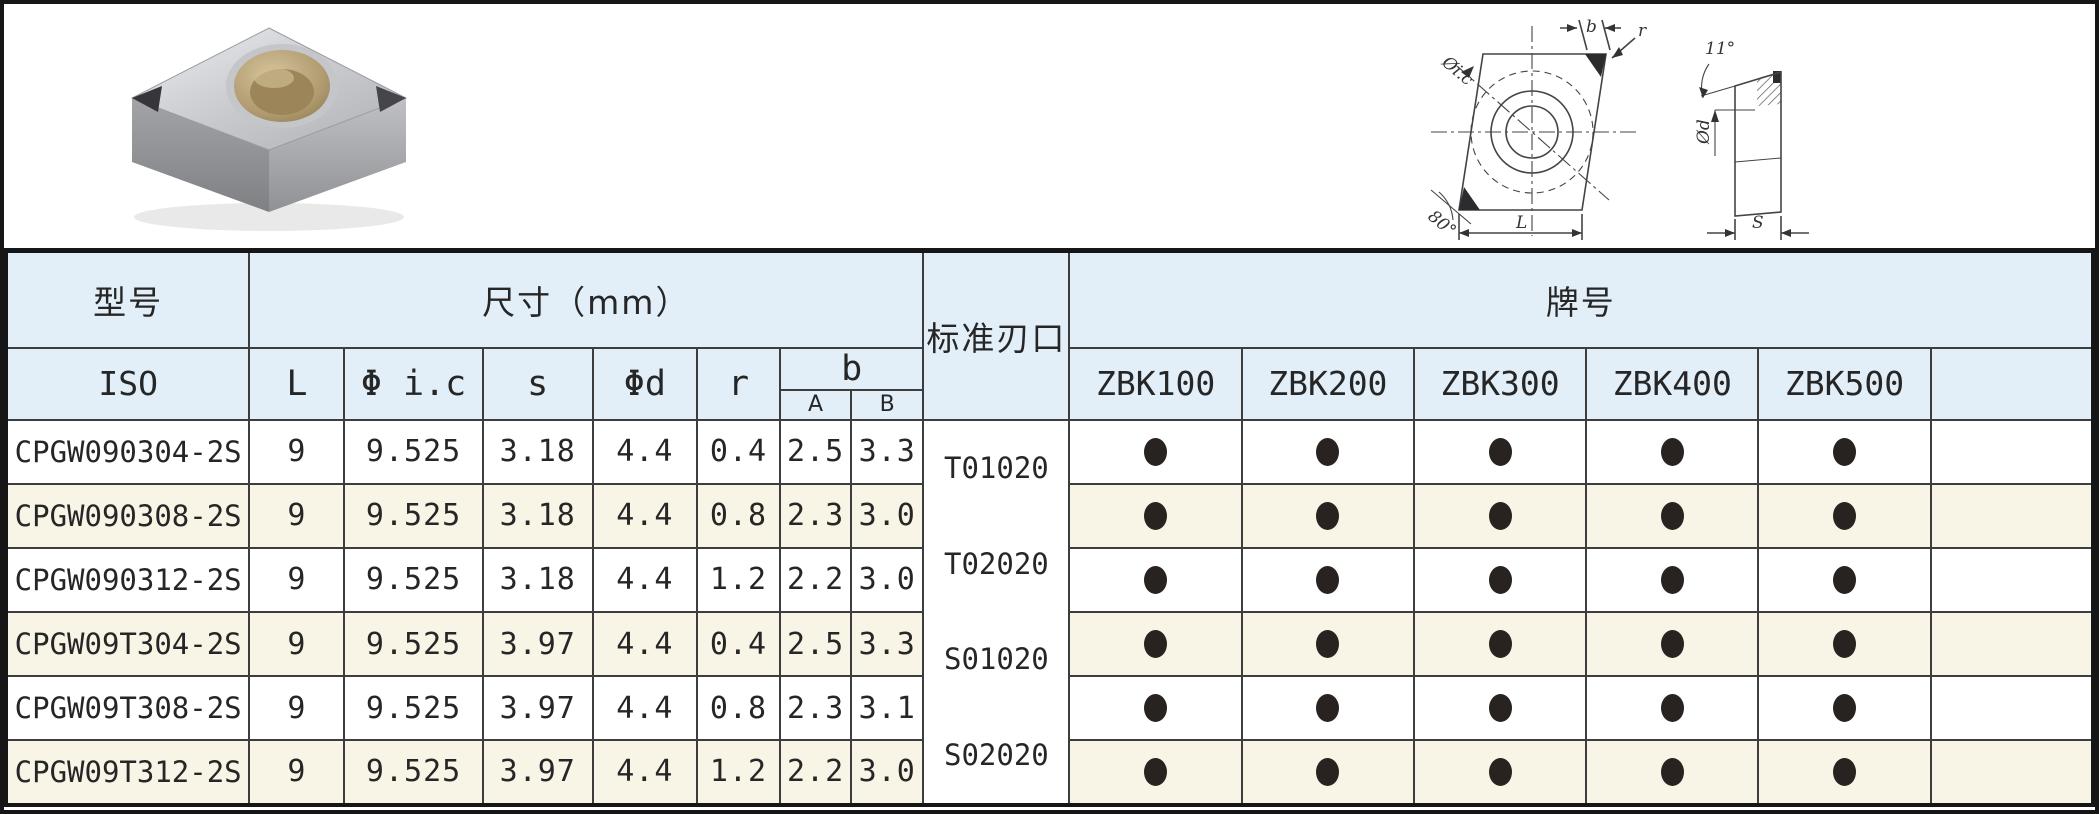 Image resolution: width=2099 pixels, height=814 pixels. Describe the element at coordinates (738, 772) in the screenshot. I see `value-r: 1.2` at that location.